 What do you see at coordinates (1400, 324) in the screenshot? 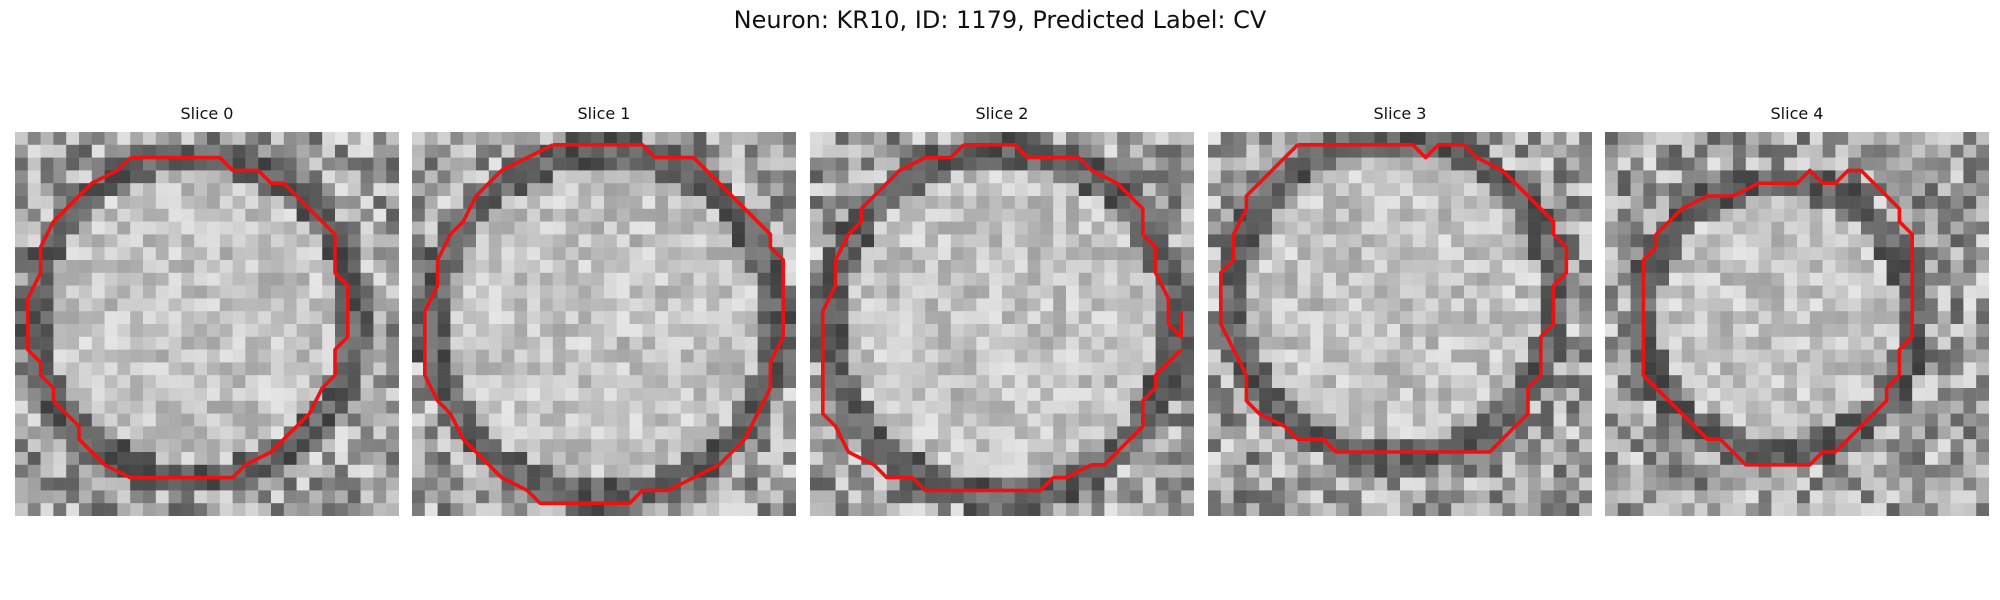
I see `grayscale-cells` at bounding box center [1400, 324].